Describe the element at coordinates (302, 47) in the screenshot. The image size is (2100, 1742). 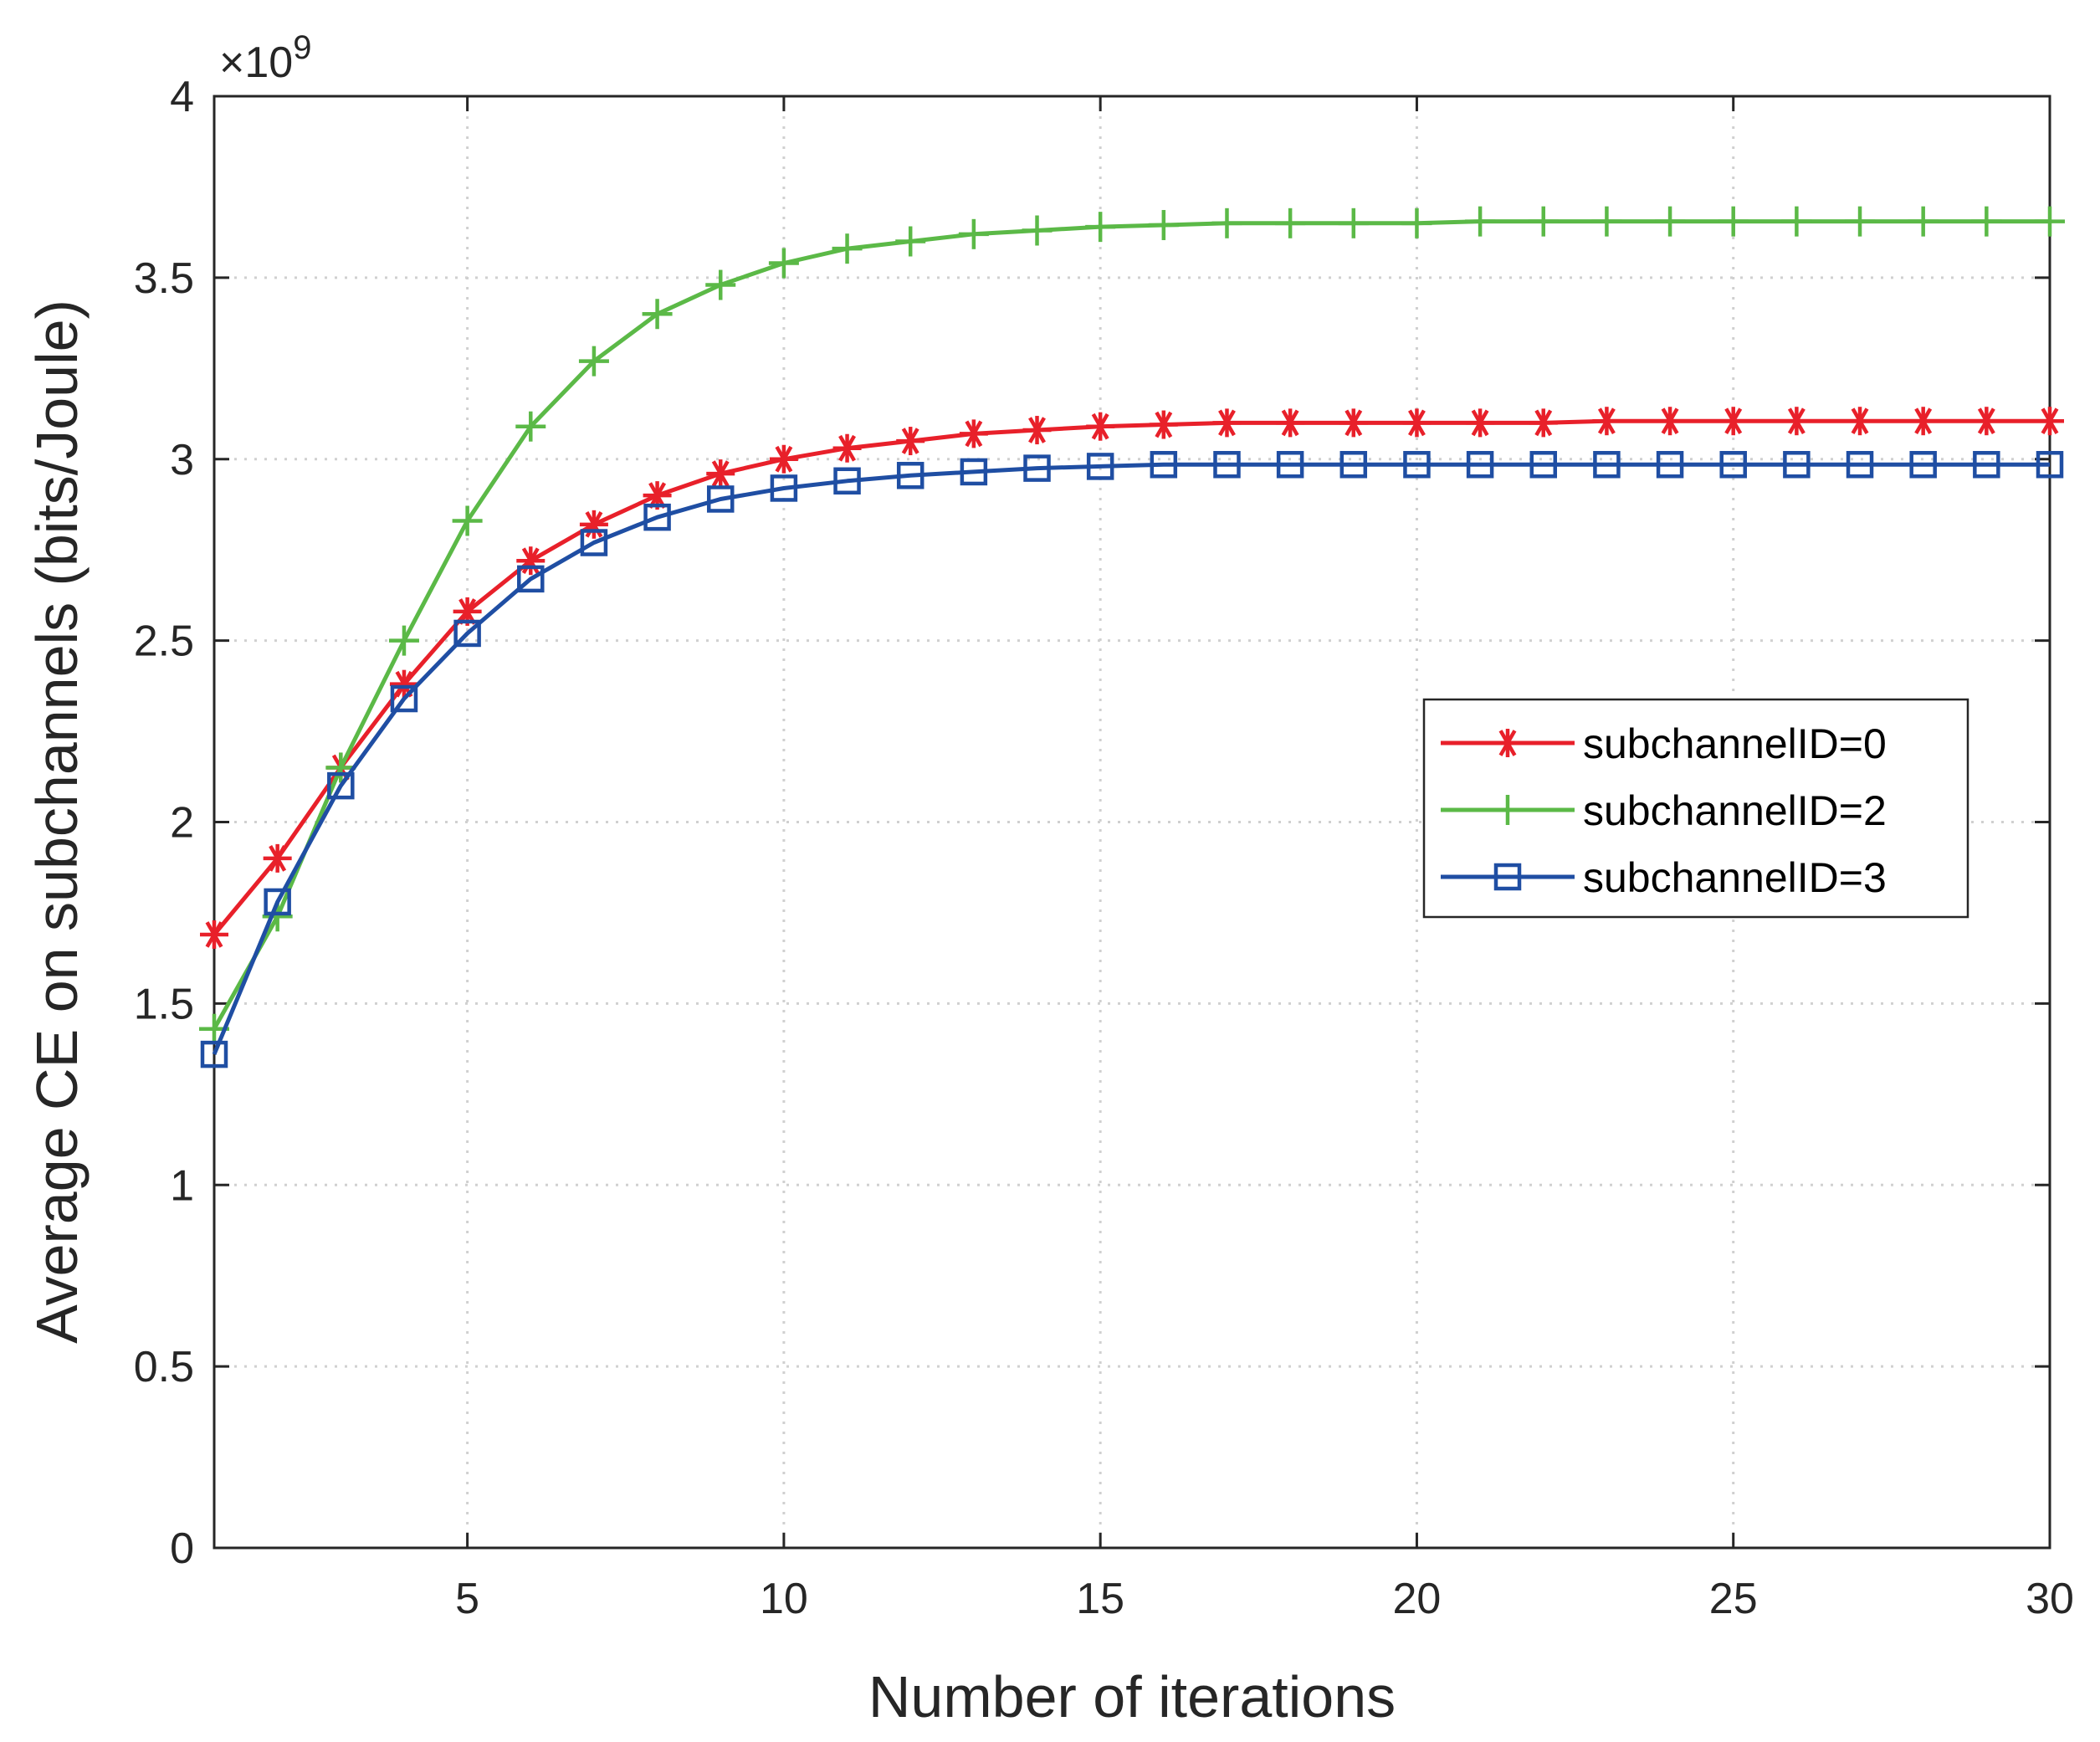
I see `y-exponent-power: 9` at that location.